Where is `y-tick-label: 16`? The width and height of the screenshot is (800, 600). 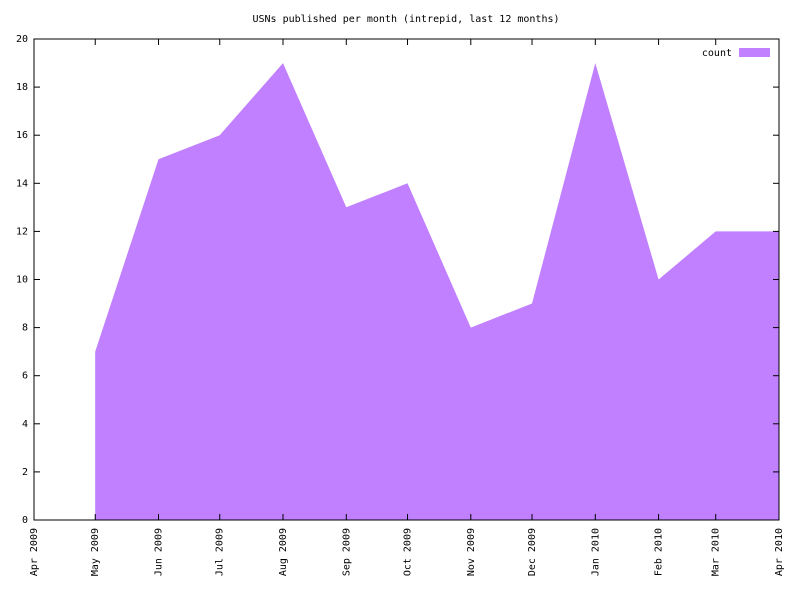 y-tick-label: 16 is located at coordinates (22, 135).